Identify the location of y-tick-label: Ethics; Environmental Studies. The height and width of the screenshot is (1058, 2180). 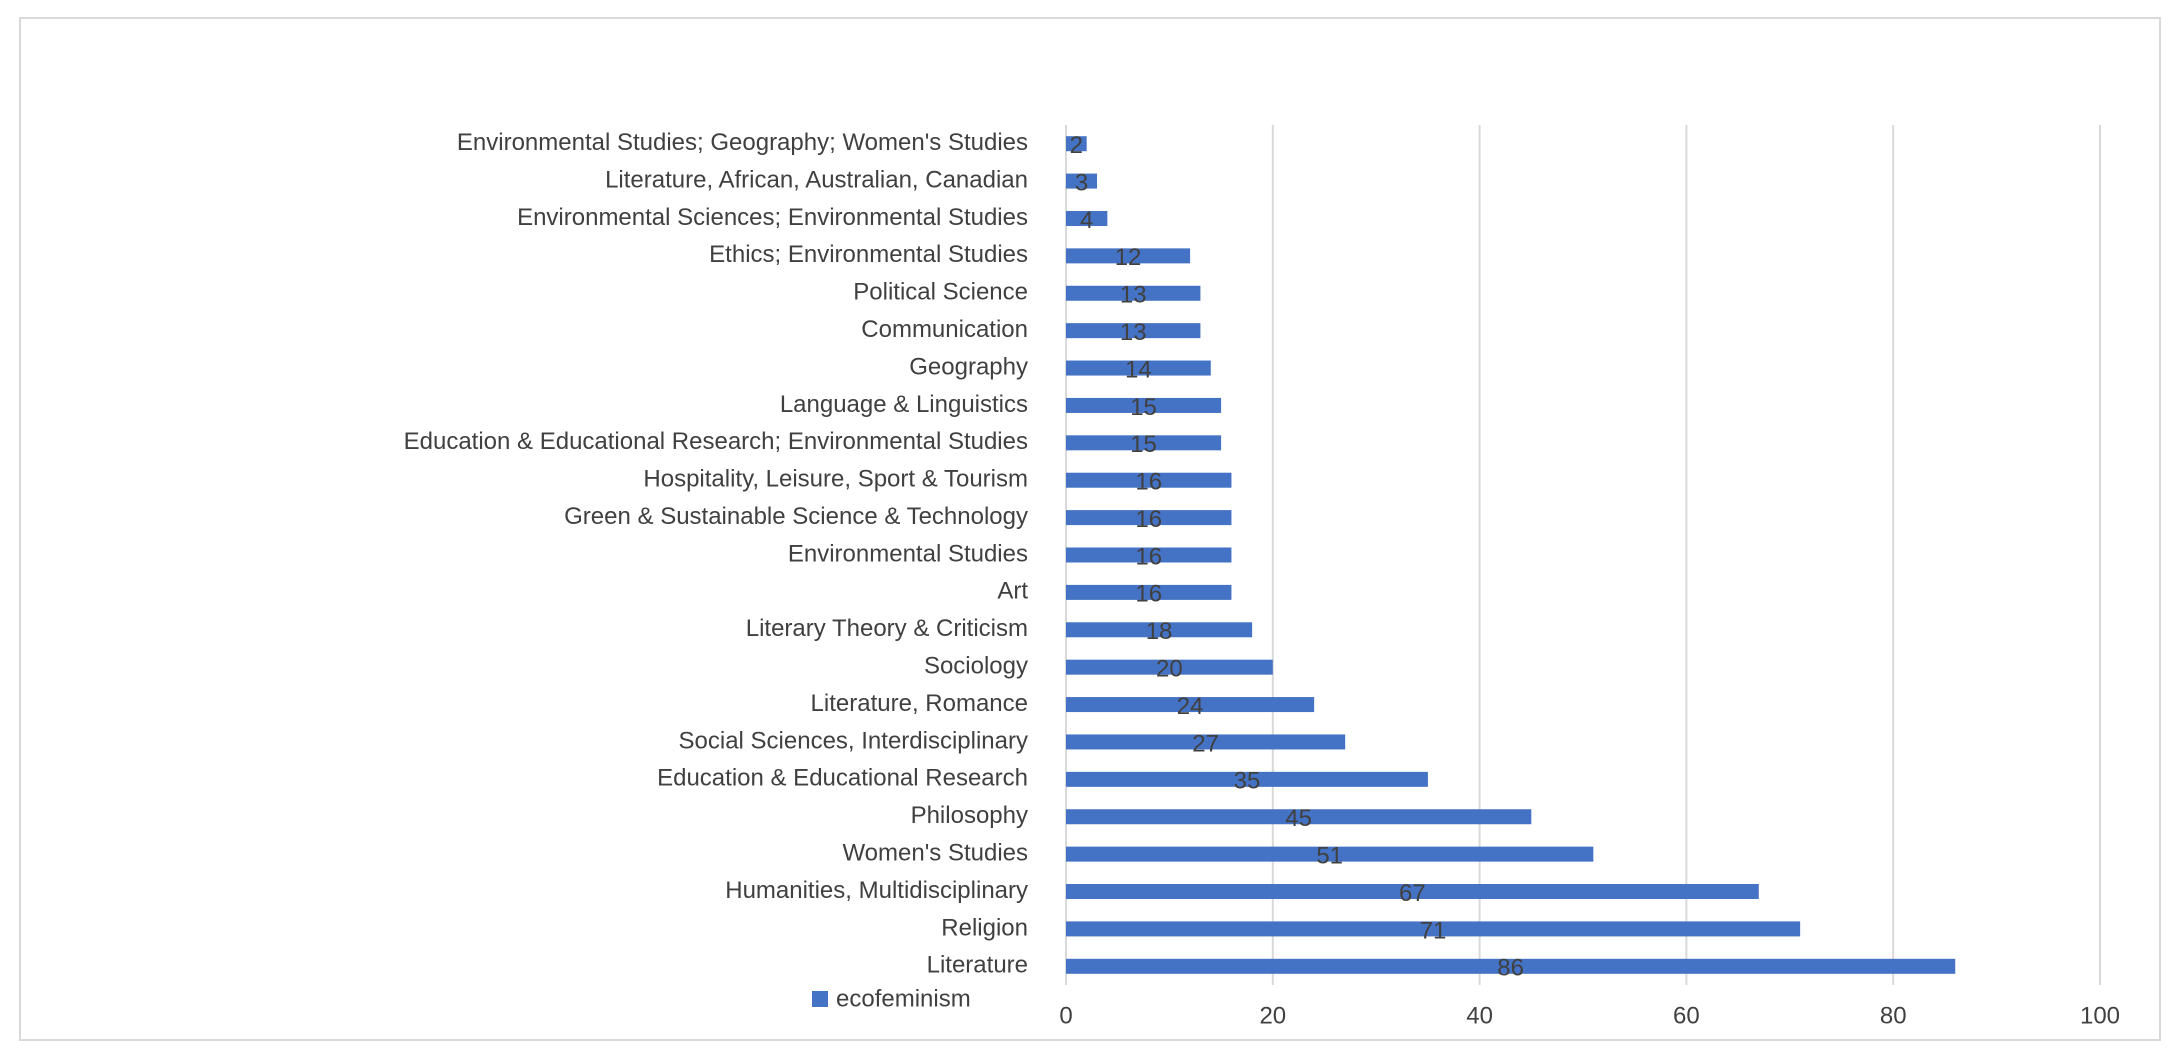
(868, 254).